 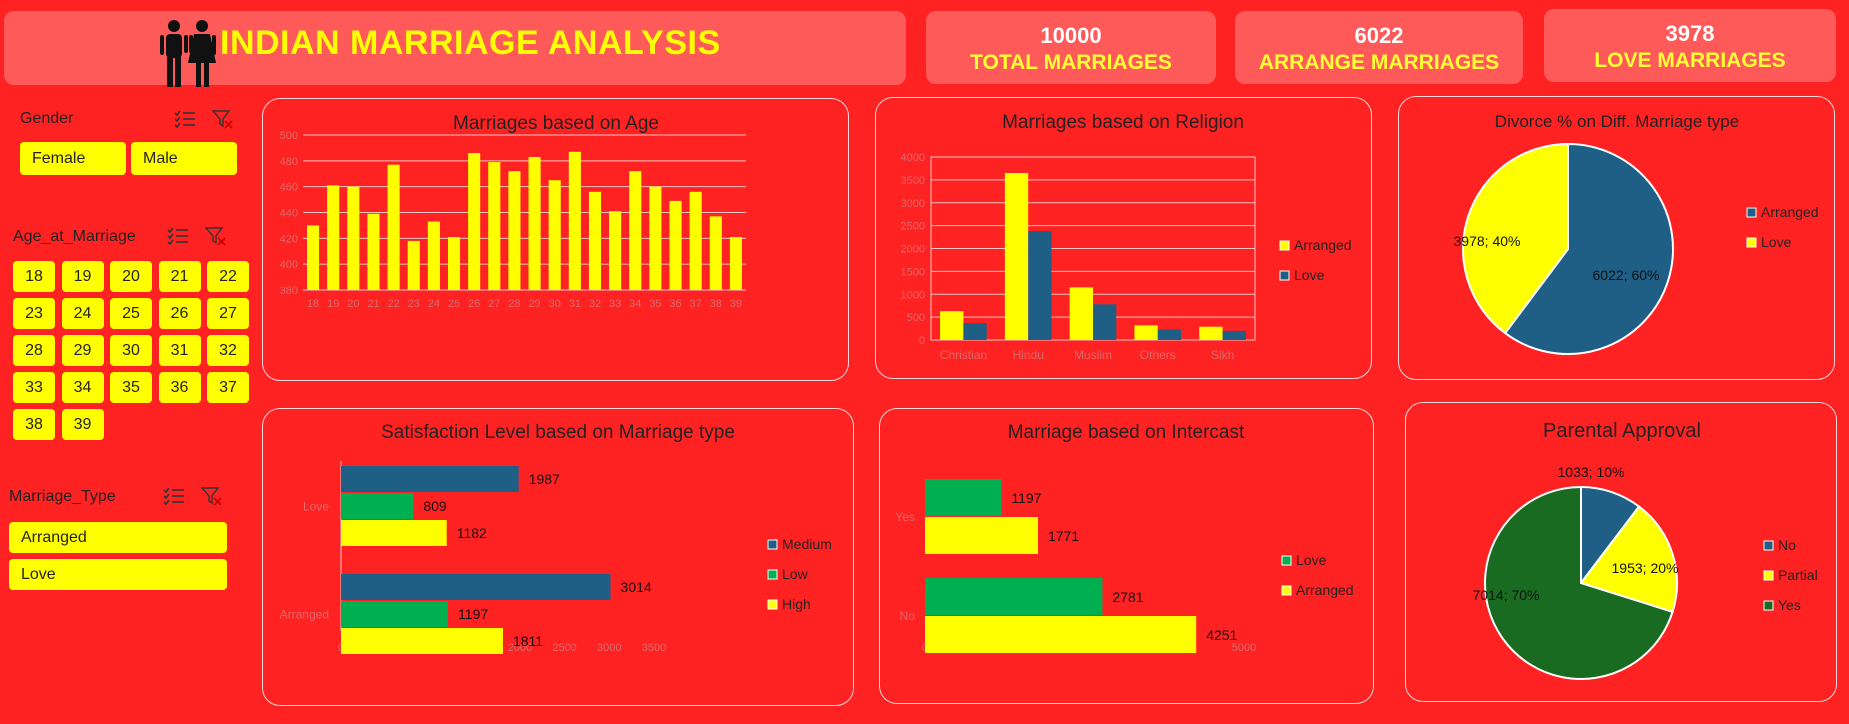 I want to click on marriage-type-clear-filter-icon, so click(x=211, y=498).